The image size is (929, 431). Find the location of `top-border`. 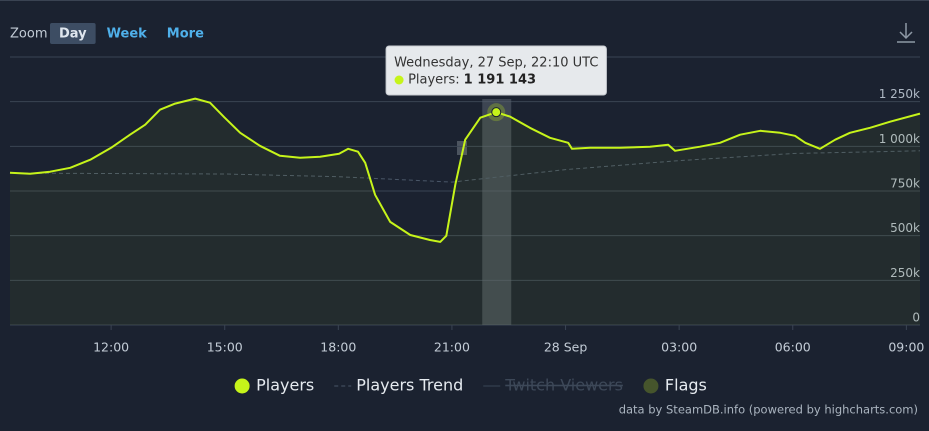

top-border is located at coordinates (464, 0).